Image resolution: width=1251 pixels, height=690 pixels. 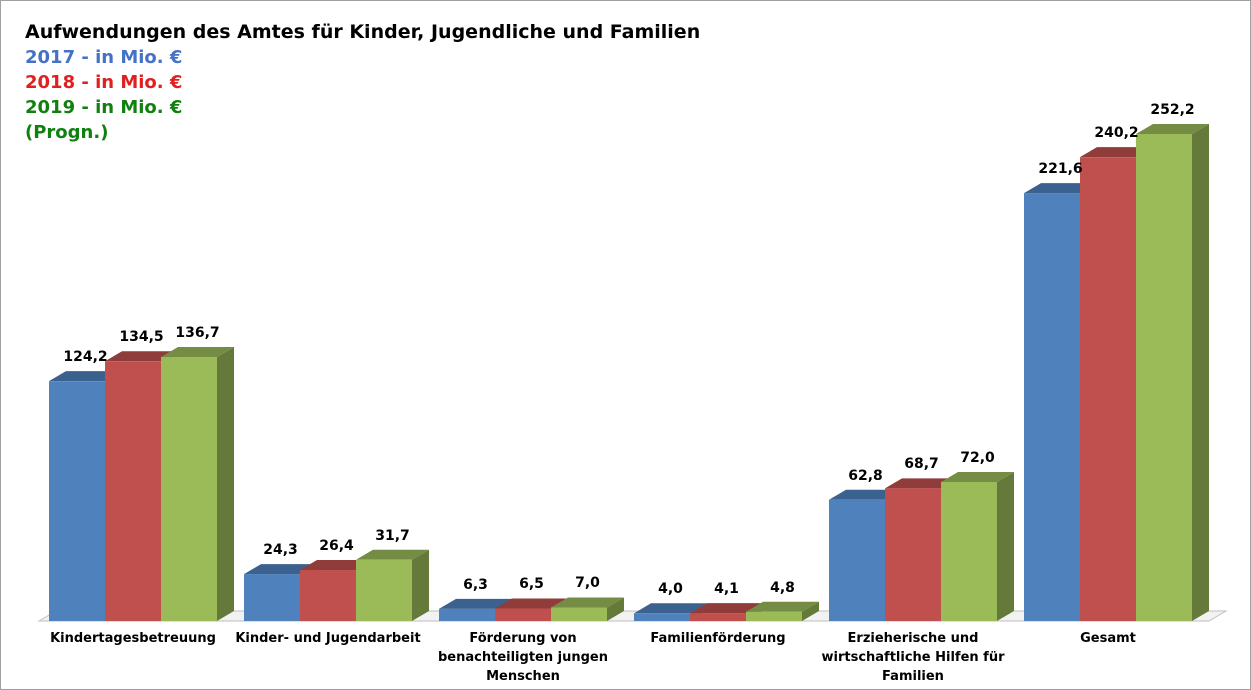 I want to click on data-label: 7,0, so click(x=587, y=583).